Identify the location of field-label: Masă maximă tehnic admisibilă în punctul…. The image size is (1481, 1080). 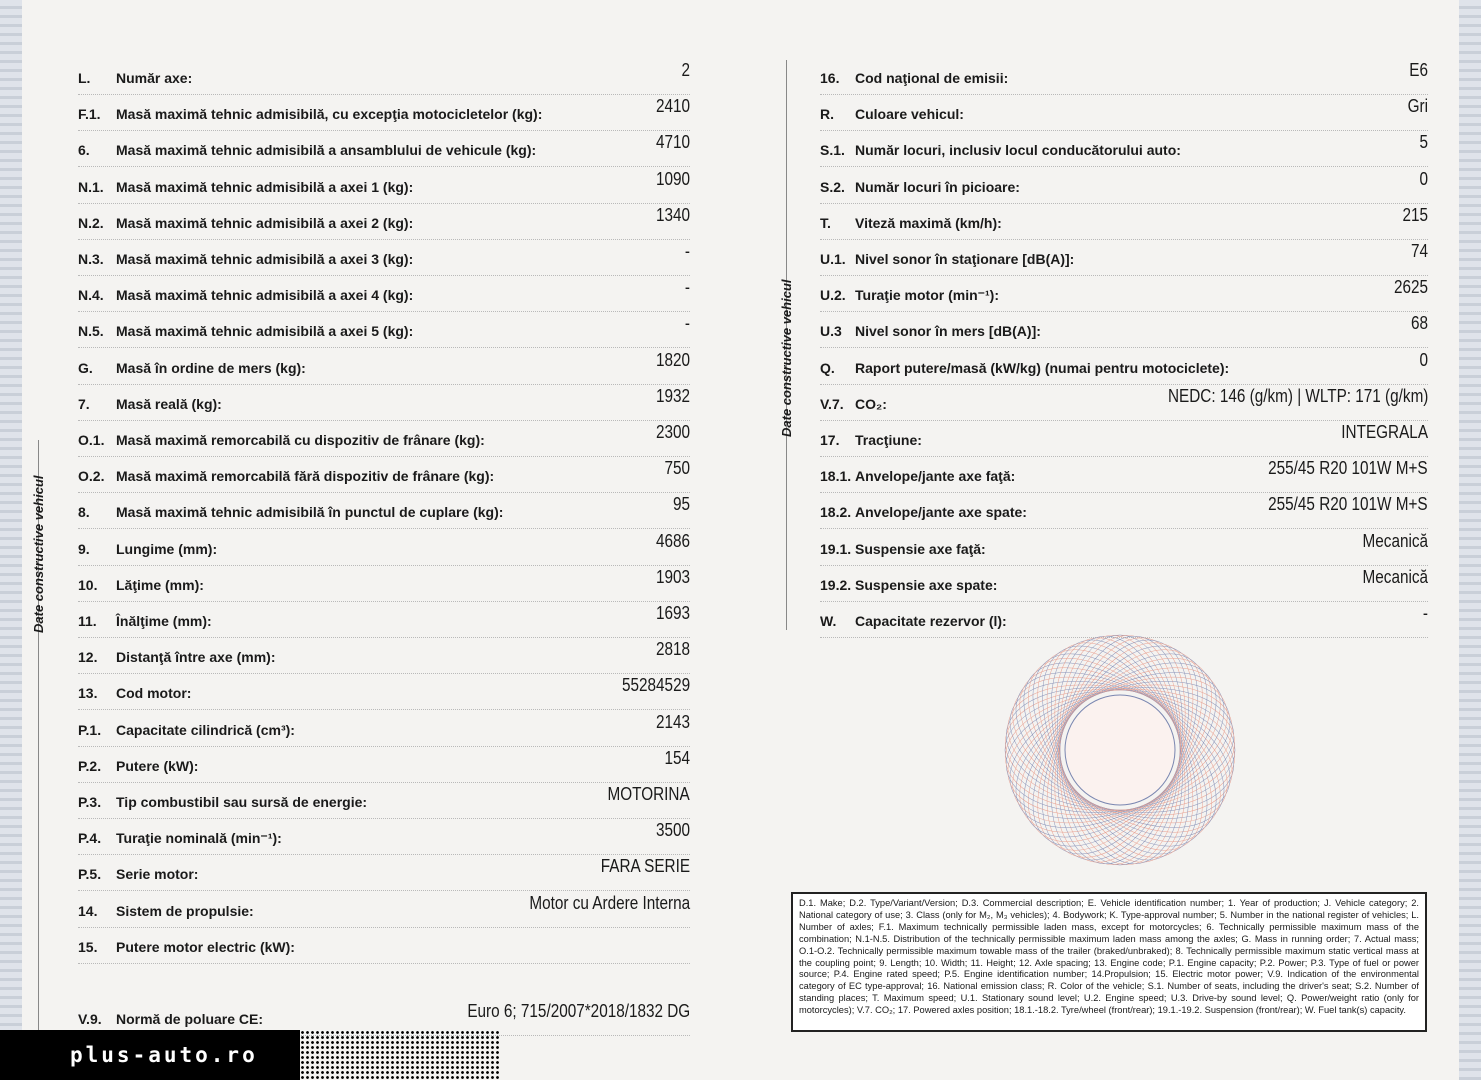
(310, 512).